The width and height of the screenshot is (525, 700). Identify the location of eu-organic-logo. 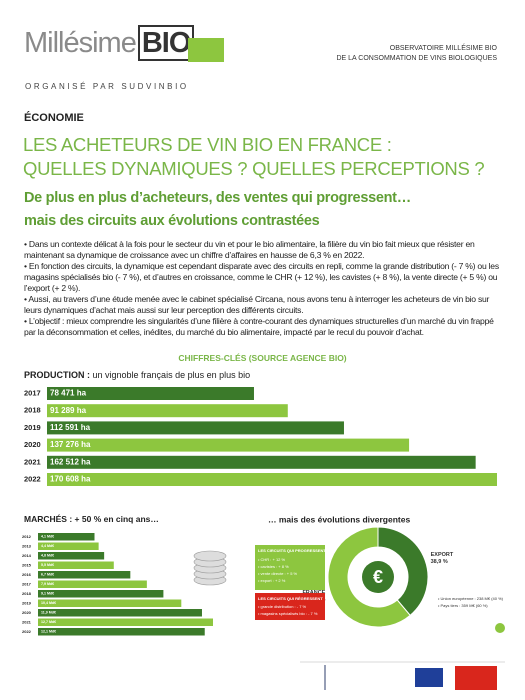
(206, 50).